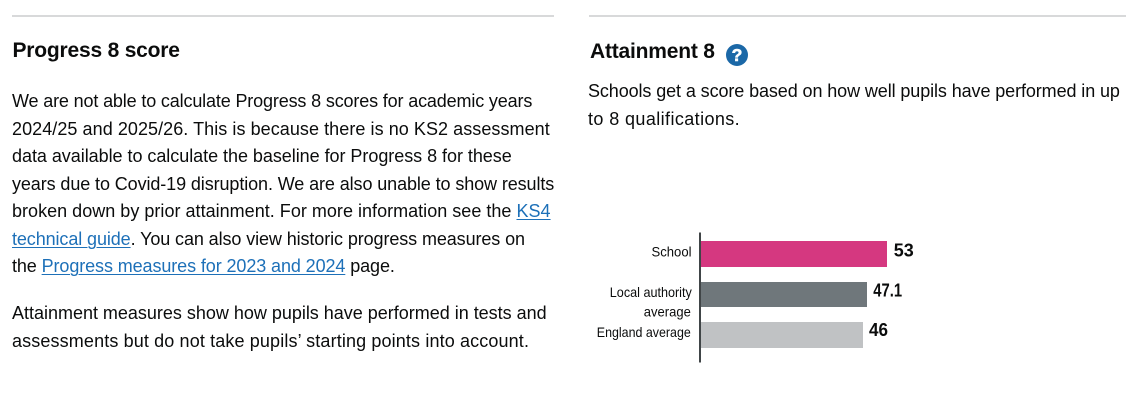  What do you see at coordinates (878, 329) in the screenshot?
I see `svg-text: 46` at bounding box center [878, 329].